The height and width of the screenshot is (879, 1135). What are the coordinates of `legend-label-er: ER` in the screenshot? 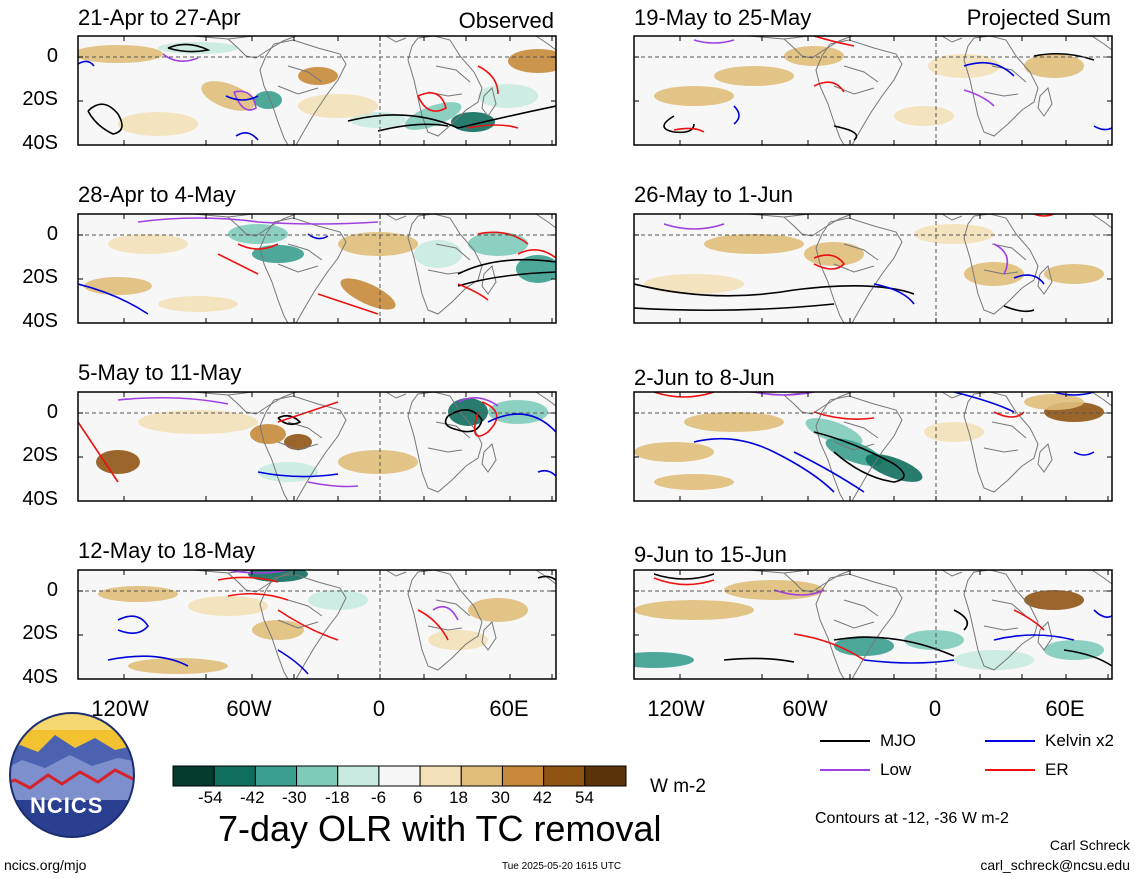 It's located at (1057, 769).